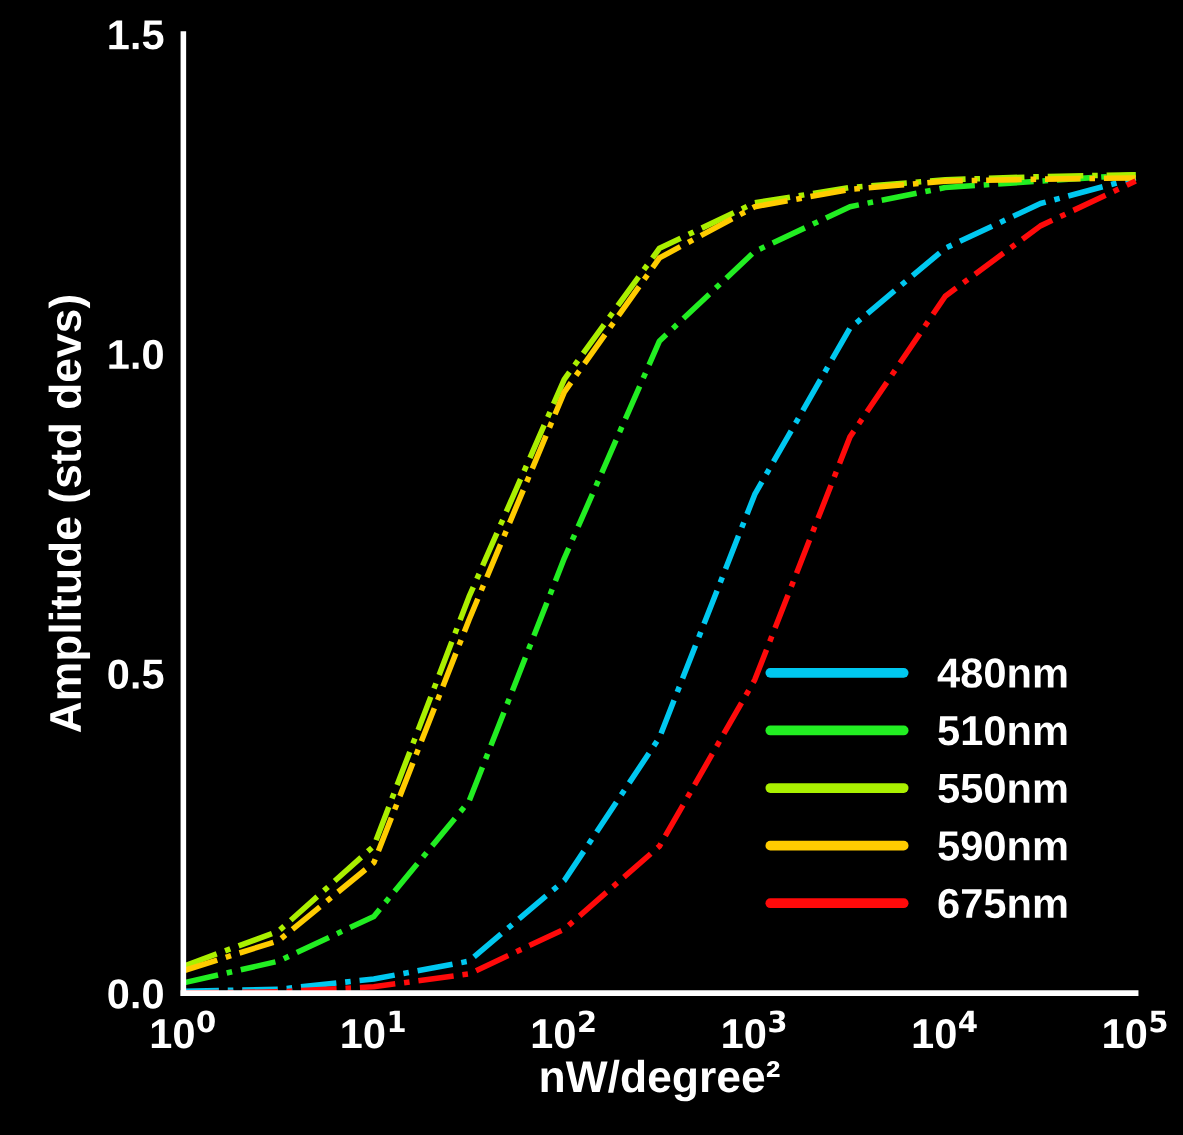  Describe the element at coordinates (1002, 673) in the screenshot. I see `legend-label: 480nm` at that location.